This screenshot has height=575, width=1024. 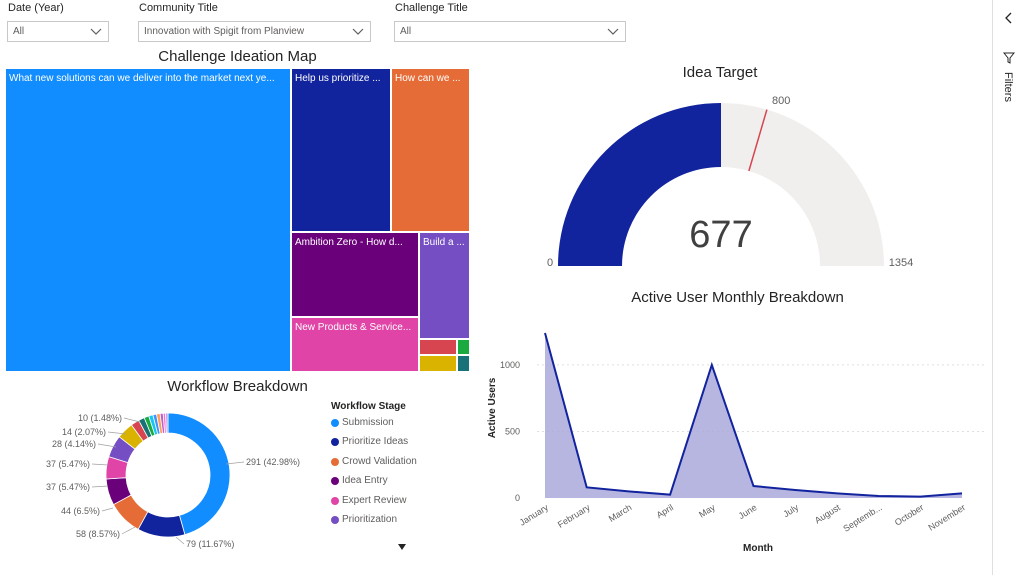 What do you see at coordinates (406, 31) in the screenshot?
I see `challenge-slicer-value: All` at bounding box center [406, 31].